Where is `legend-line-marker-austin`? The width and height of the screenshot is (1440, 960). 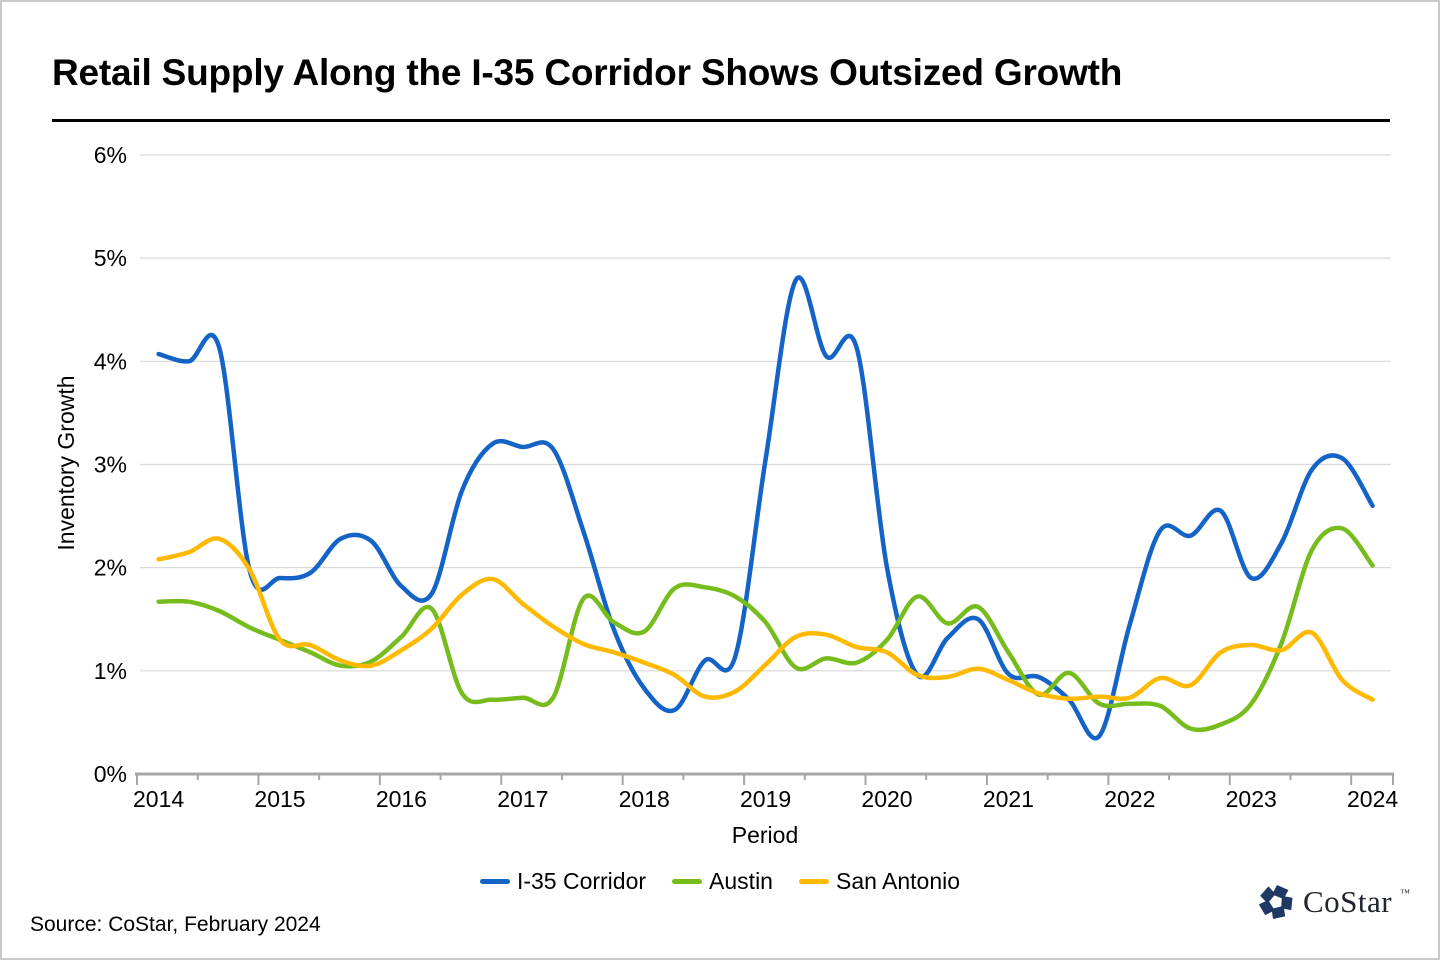 legend-line-marker-austin is located at coordinates (687, 881).